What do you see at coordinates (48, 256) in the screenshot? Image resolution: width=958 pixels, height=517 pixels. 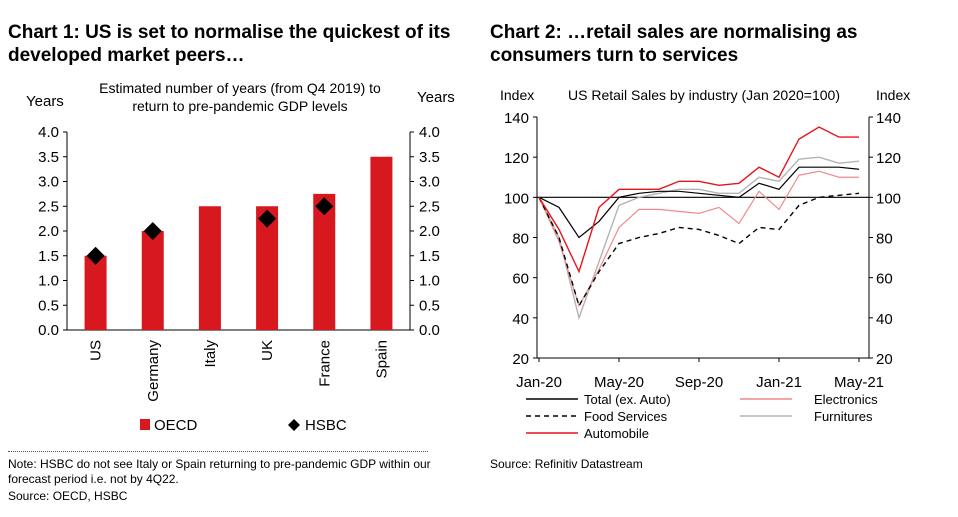 I see `chart1-y-tick-left: 1.5` at bounding box center [48, 256].